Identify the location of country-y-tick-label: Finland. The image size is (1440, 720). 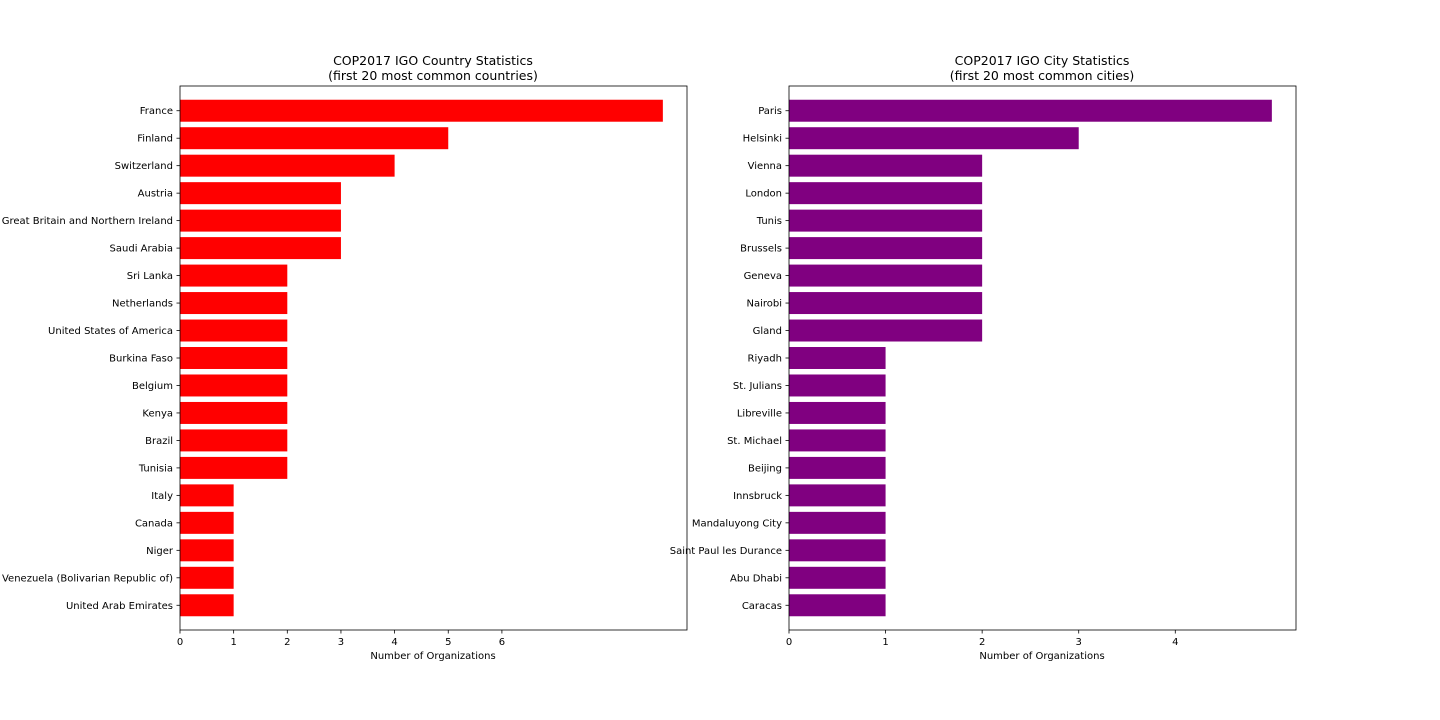
(155, 139).